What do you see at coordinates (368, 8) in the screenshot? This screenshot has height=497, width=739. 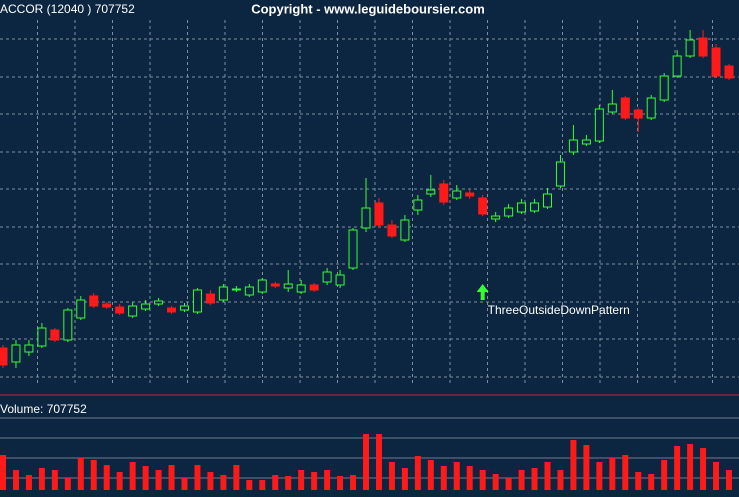 I see `copyright: Copyright - www.leguideboursier.com` at bounding box center [368, 8].